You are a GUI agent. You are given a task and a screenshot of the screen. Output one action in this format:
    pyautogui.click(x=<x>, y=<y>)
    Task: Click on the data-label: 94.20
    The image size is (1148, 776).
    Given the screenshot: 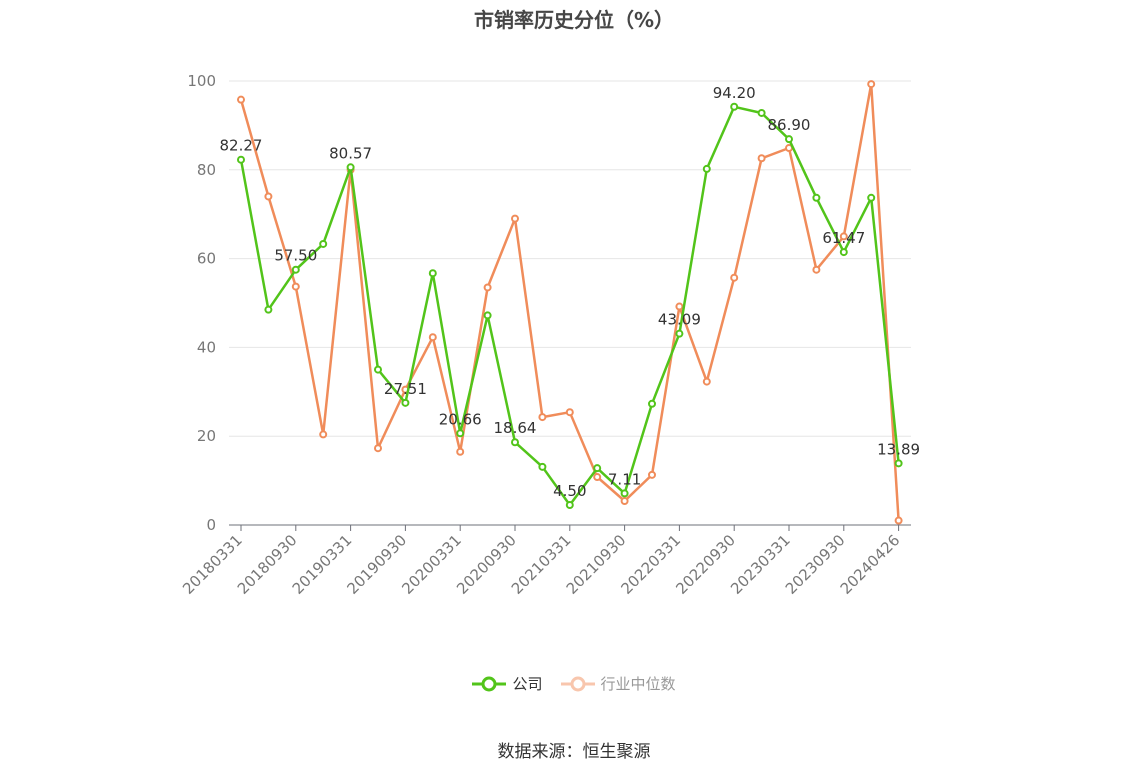 What is the action you would take?
    pyautogui.click(x=734, y=93)
    